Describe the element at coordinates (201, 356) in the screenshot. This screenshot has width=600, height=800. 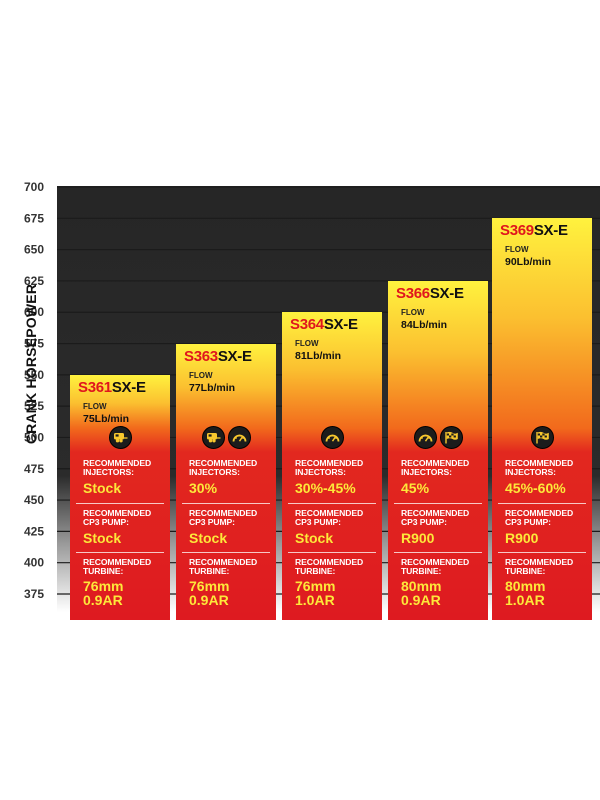
I see `model-code: S363` at that location.